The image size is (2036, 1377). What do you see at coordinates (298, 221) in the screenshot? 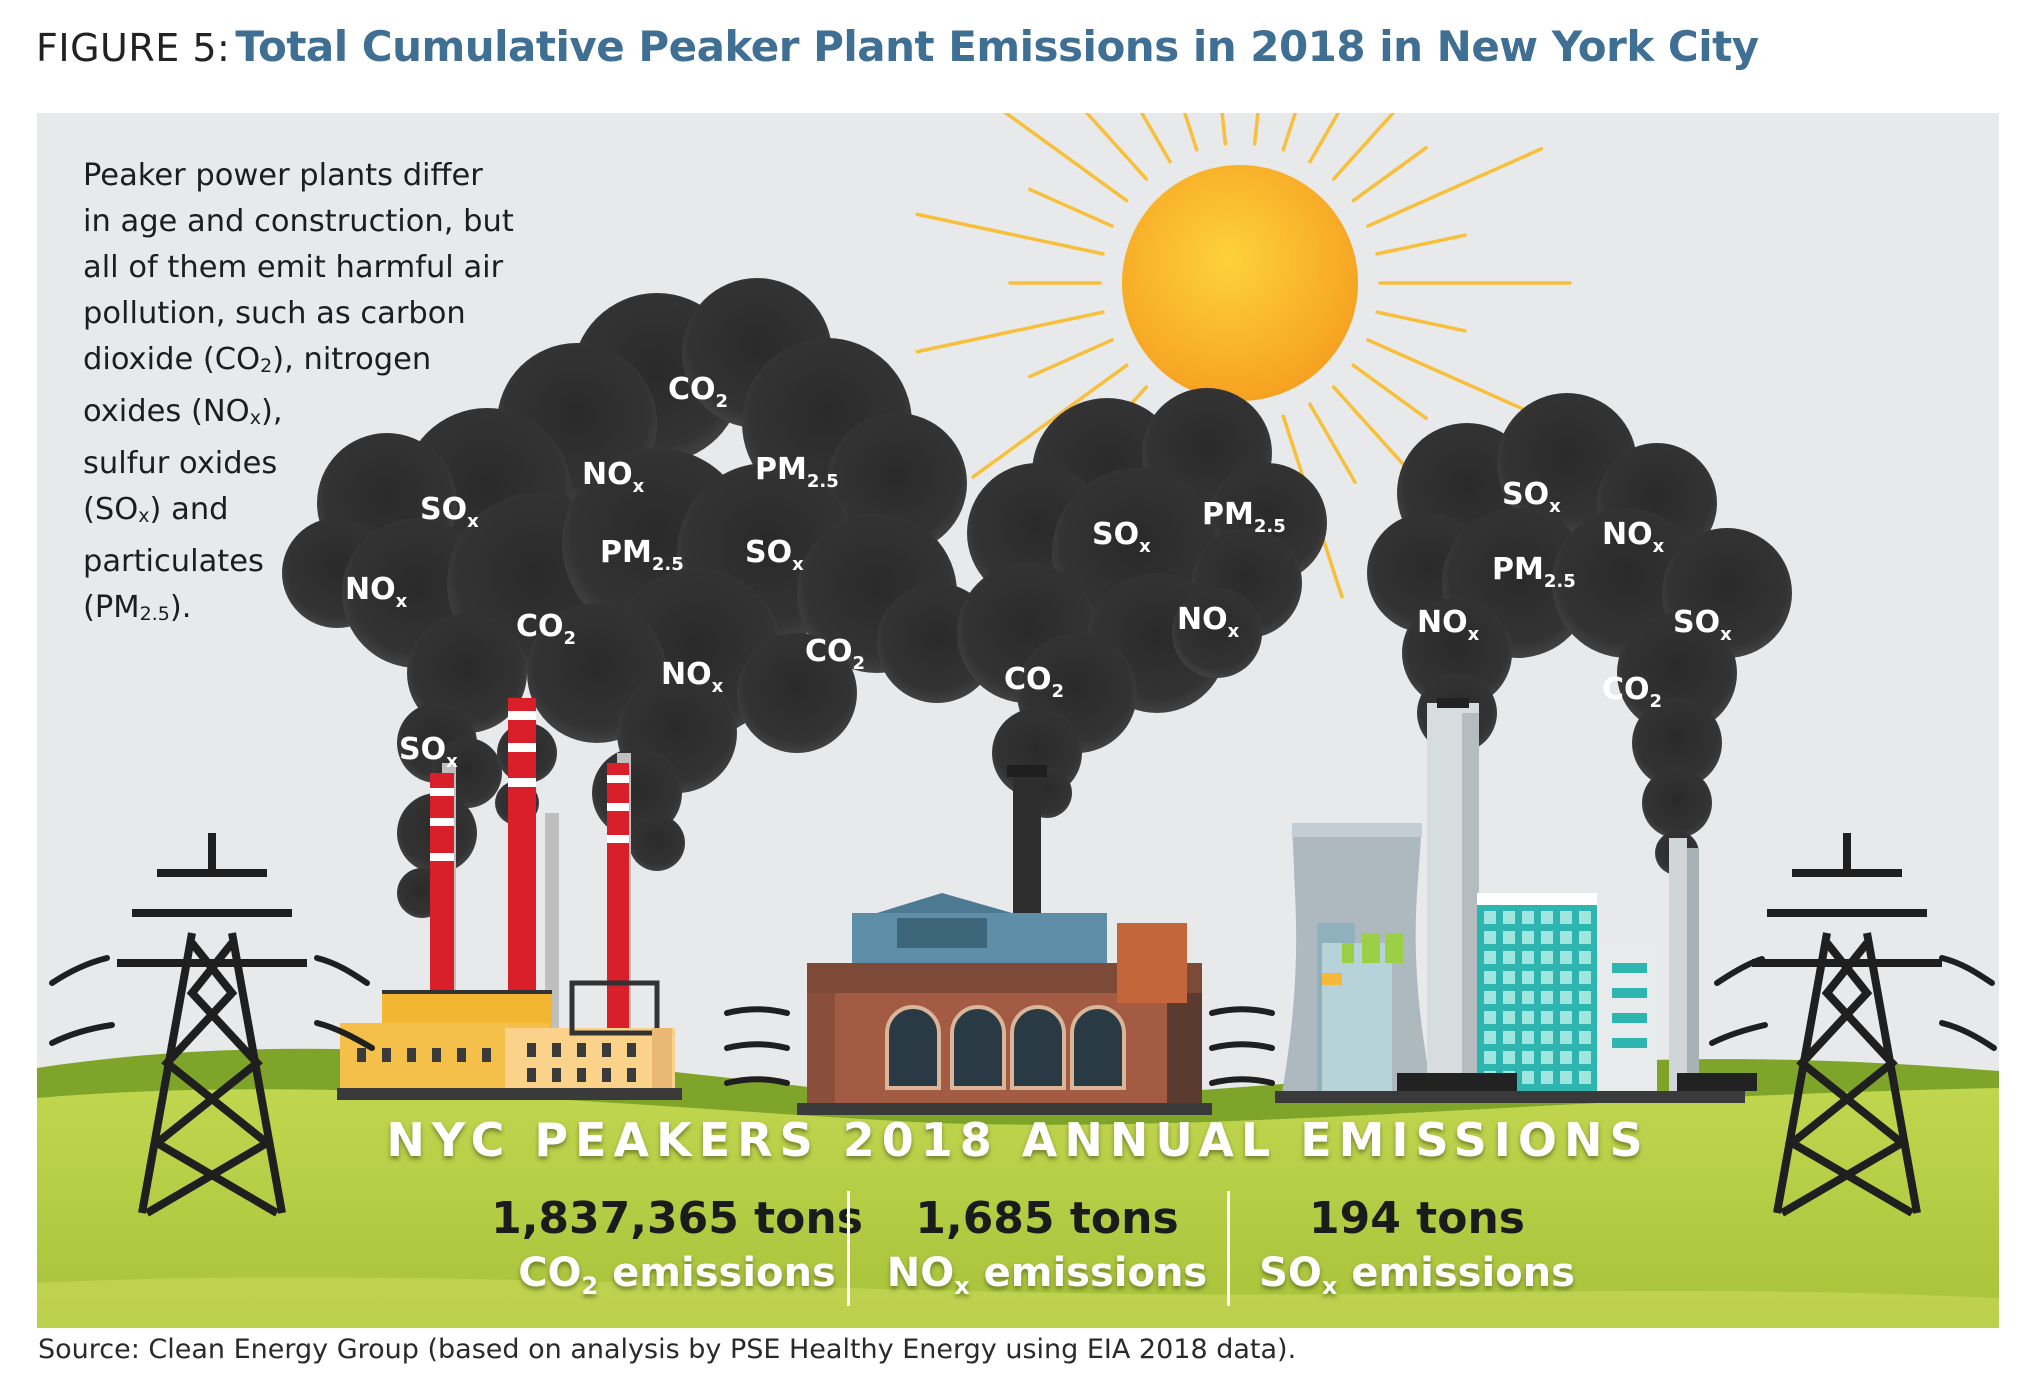
I see `intro-line: in age and construction, but` at bounding box center [298, 221].